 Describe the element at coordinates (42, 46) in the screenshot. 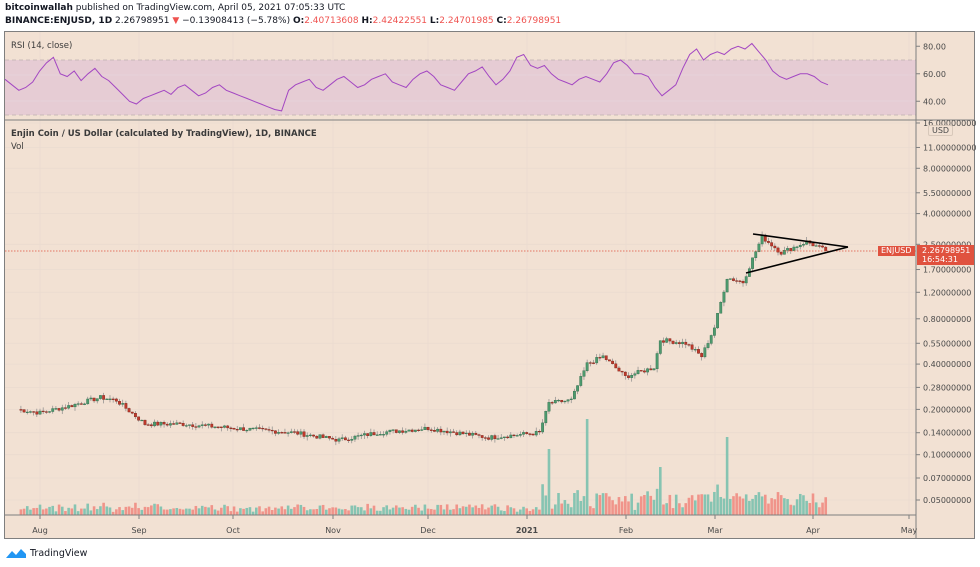

I see `rsi-label: RSI (14, close)` at that location.